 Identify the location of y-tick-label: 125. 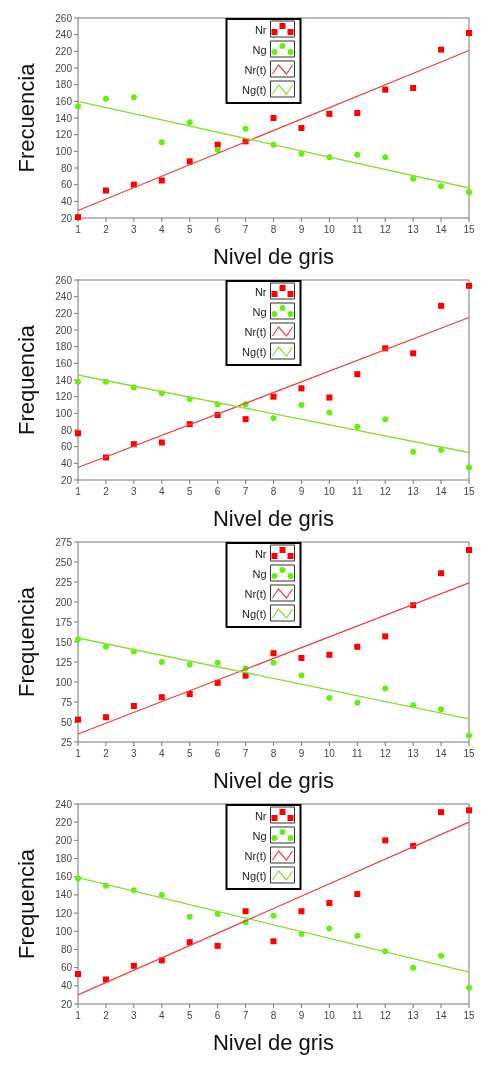
(64, 662).